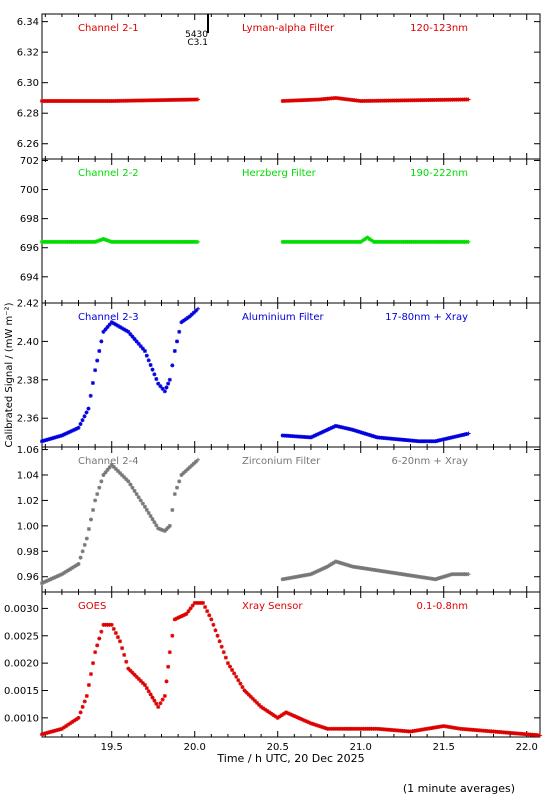 Image resolution: width=550 pixels, height=800 pixels. What do you see at coordinates (108, 317) in the screenshot?
I see `panel-channel-label: Channel 2-3` at bounding box center [108, 317].